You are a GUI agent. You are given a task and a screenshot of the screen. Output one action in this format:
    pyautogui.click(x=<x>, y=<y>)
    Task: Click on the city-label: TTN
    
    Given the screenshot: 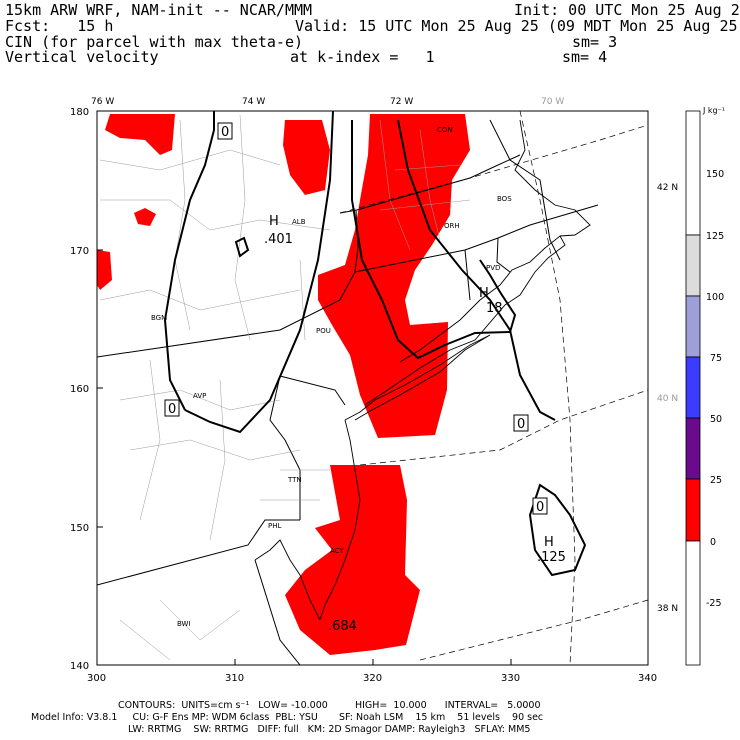 What is the action you would take?
    pyautogui.click(x=294, y=480)
    